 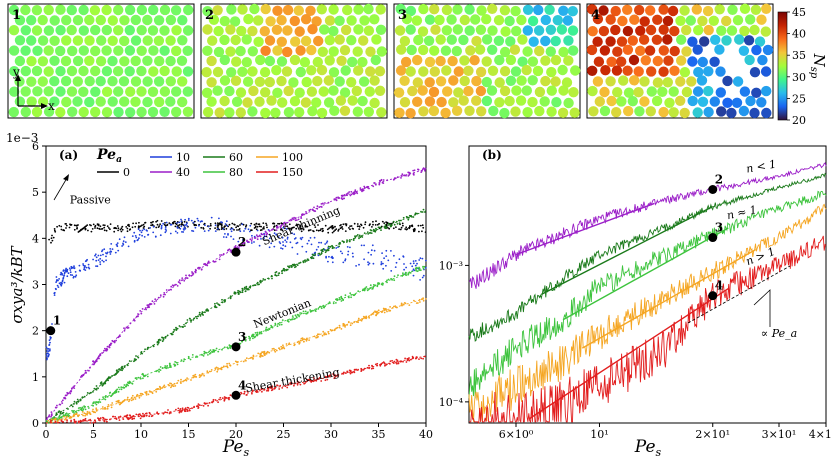 What do you see at coordinates (301, 226) in the screenshot?
I see `annotation-shear-thinning: Shear thinning` at bounding box center [301, 226].